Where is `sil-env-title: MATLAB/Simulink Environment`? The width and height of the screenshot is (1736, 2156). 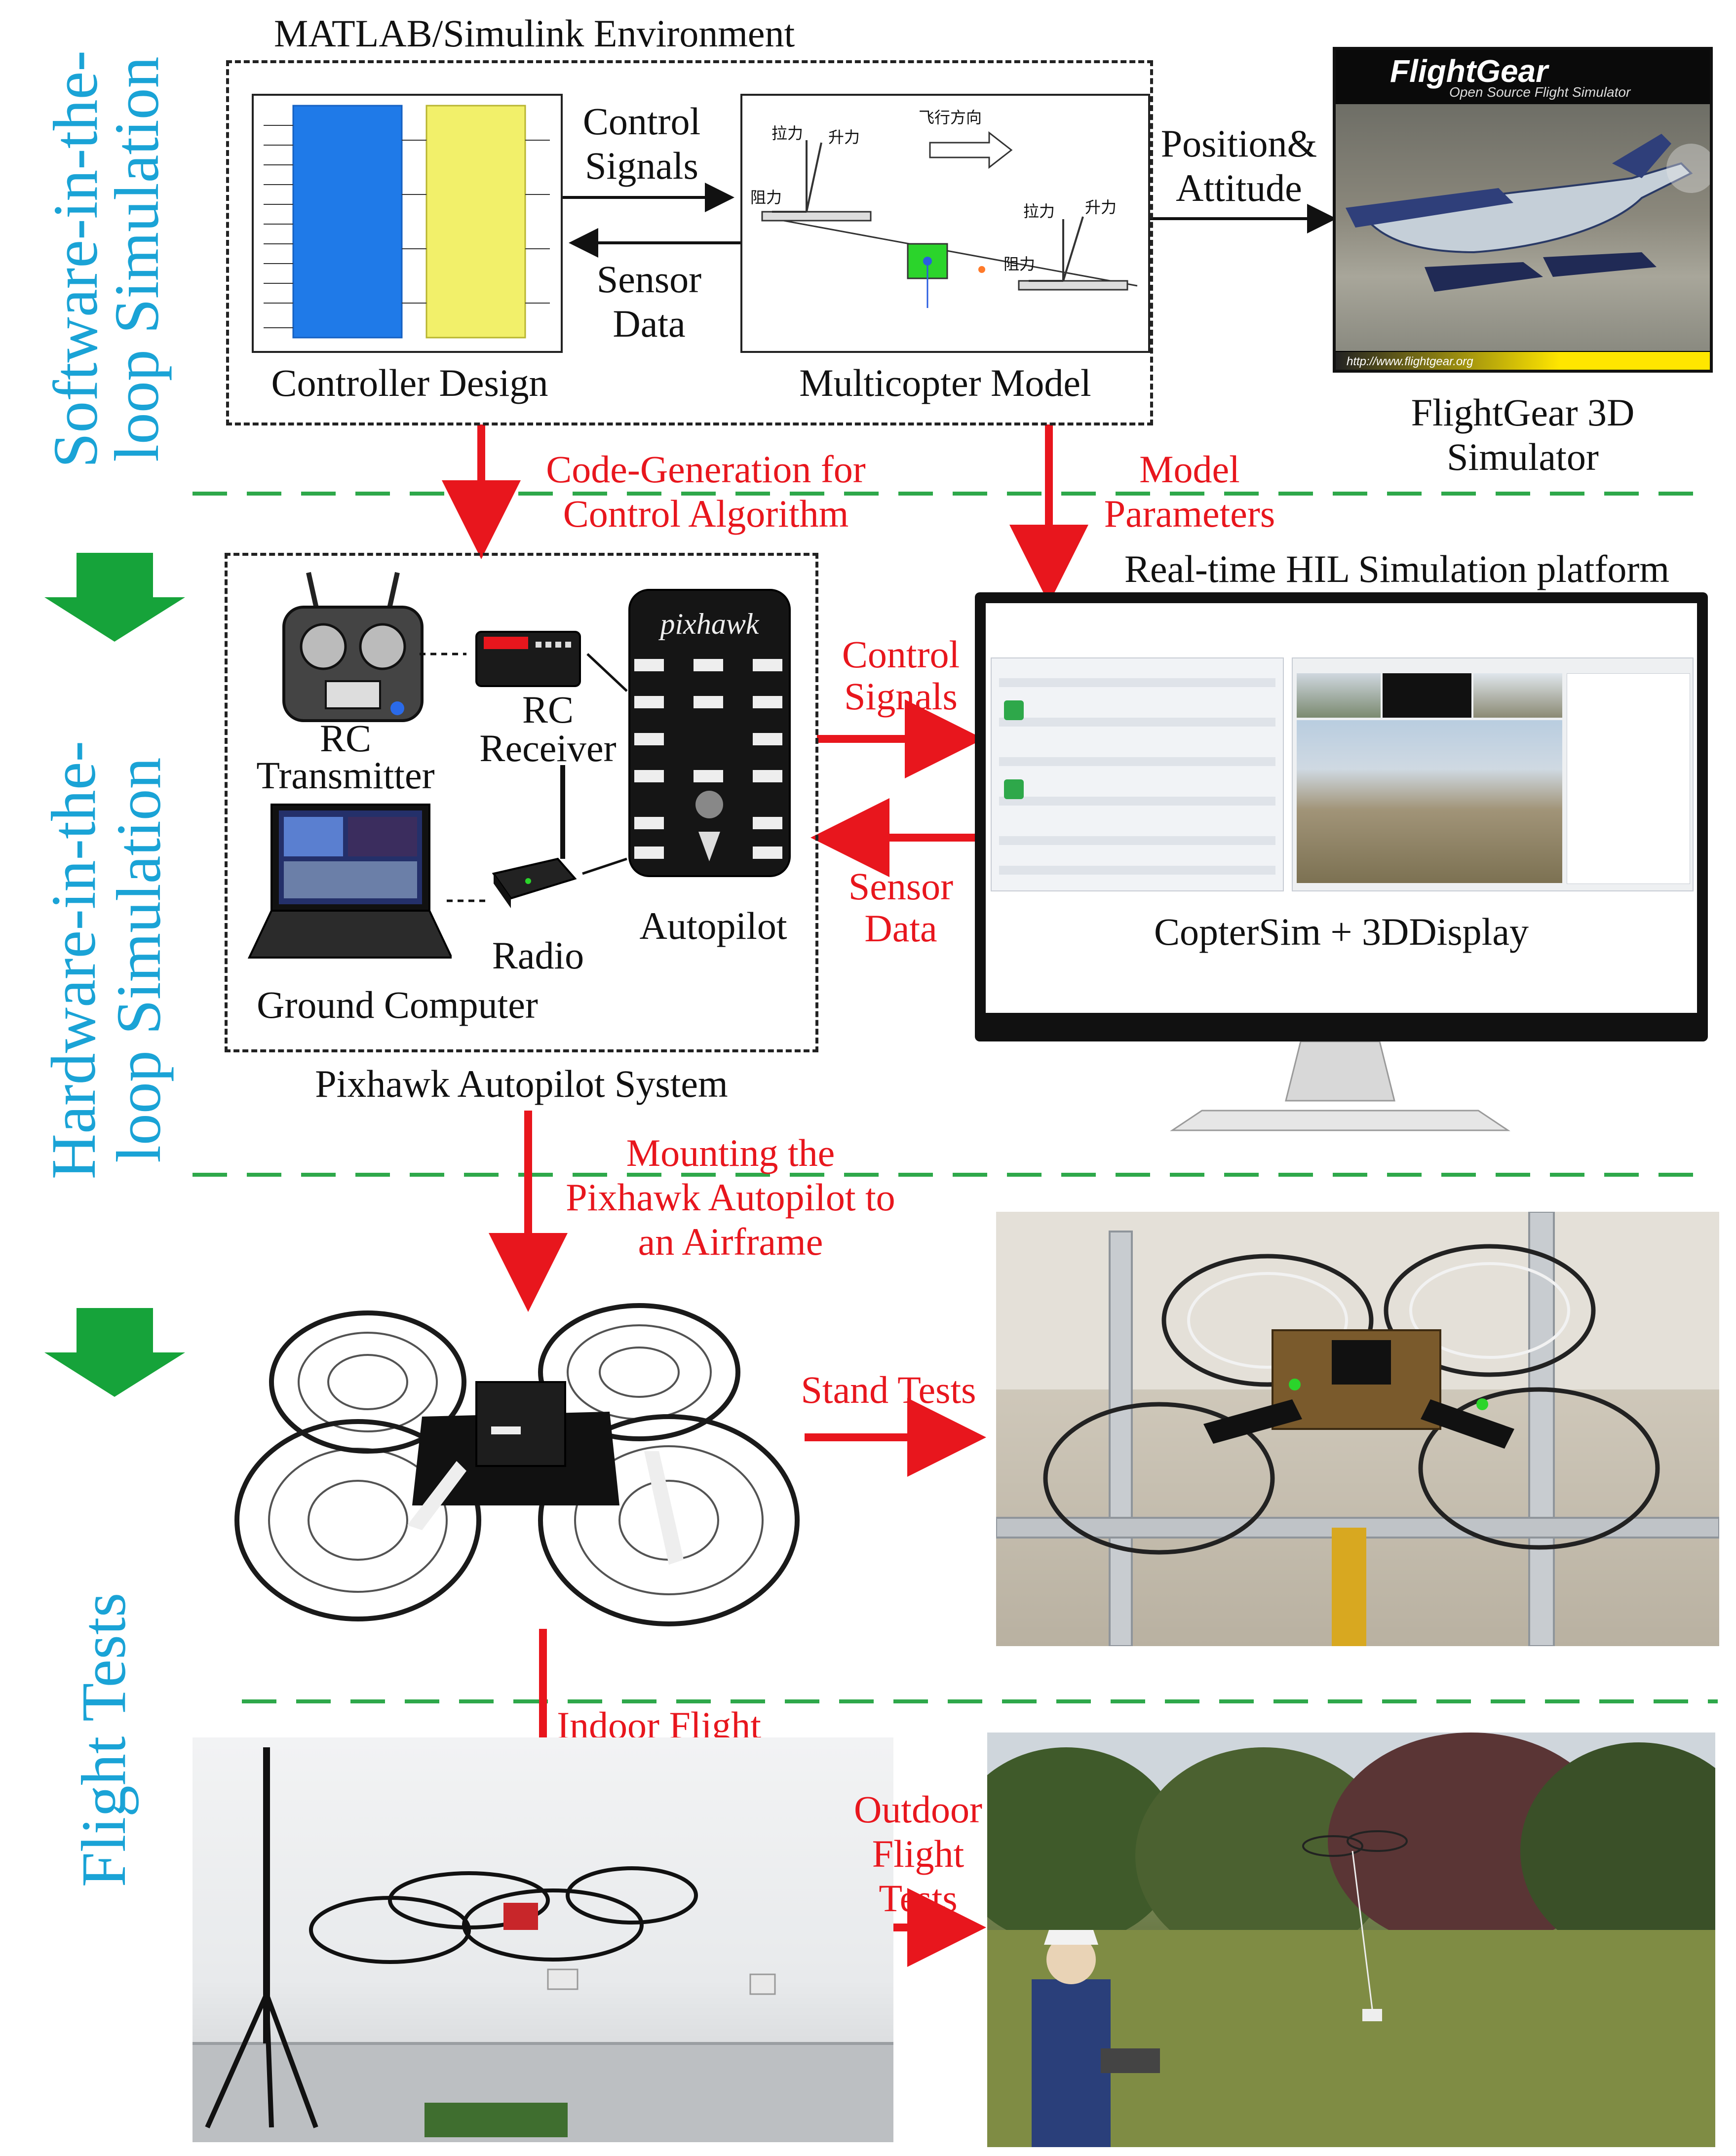 sil-env-title: MATLAB/Simulink Environment is located at coordinates (534, 33).